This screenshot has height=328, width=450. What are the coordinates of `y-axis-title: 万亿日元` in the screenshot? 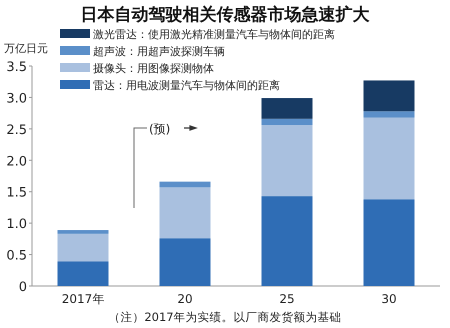 It's located at (26, 48).